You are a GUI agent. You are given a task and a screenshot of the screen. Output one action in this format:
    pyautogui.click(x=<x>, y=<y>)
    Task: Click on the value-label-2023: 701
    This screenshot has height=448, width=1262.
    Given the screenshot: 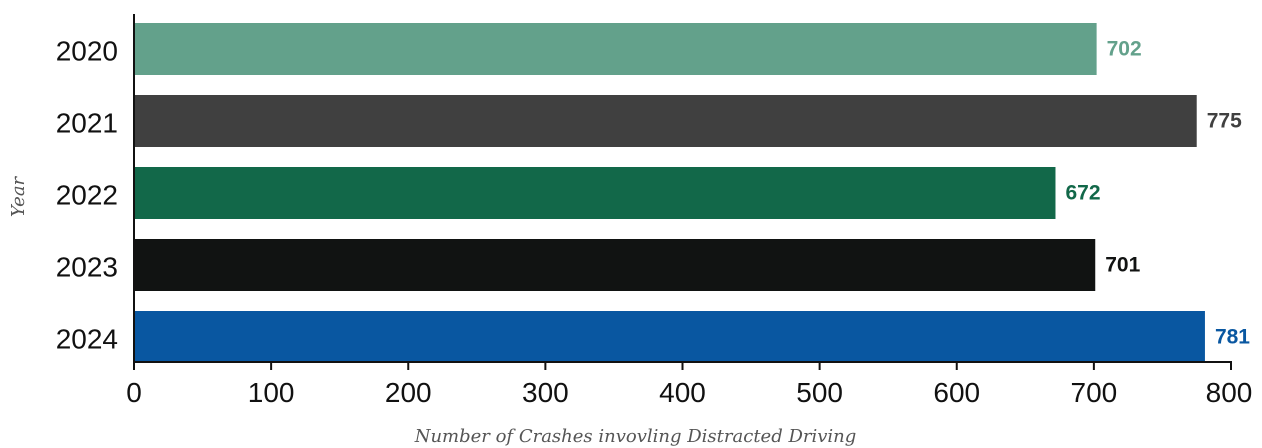 What is the action you would take?
    pyautogui.click(x=1122, y=265)
    